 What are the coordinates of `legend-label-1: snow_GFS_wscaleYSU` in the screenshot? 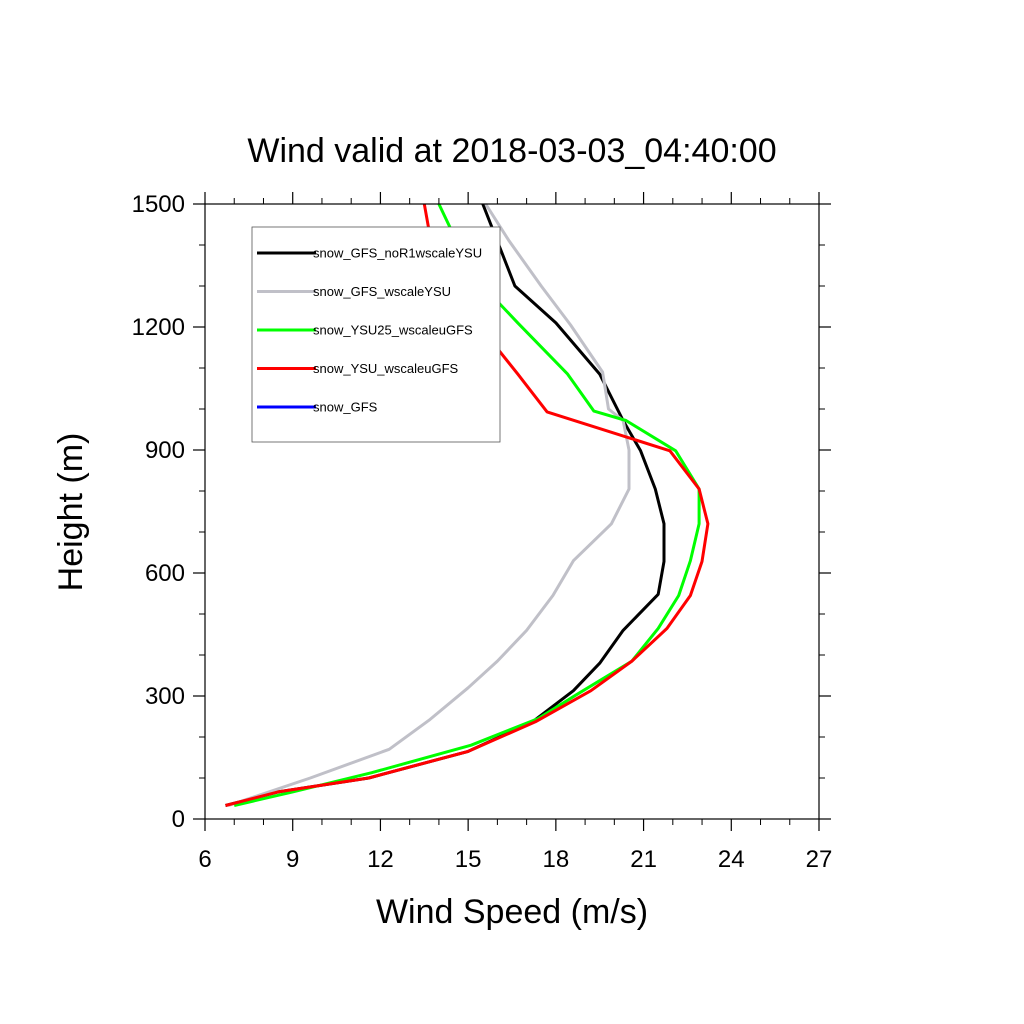 It's located at (382, 291).